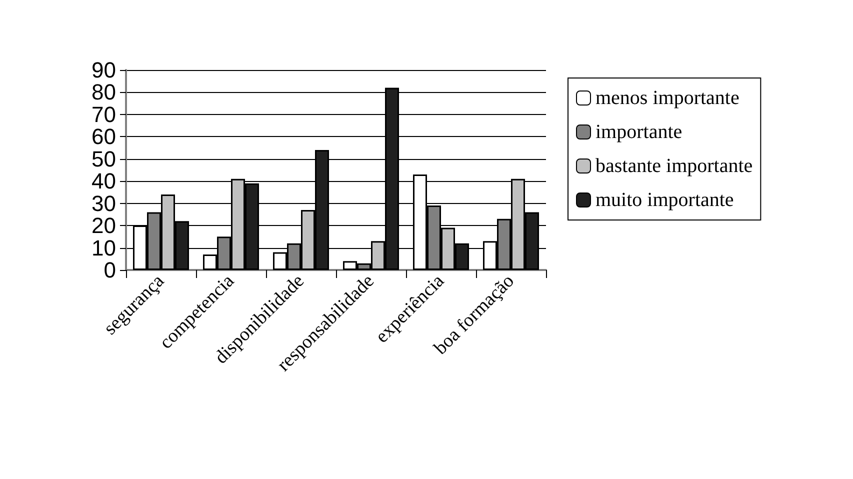  Describe the element at coordinates (639, 132) in the screenshot. I see `legend-label: importante` at that location.